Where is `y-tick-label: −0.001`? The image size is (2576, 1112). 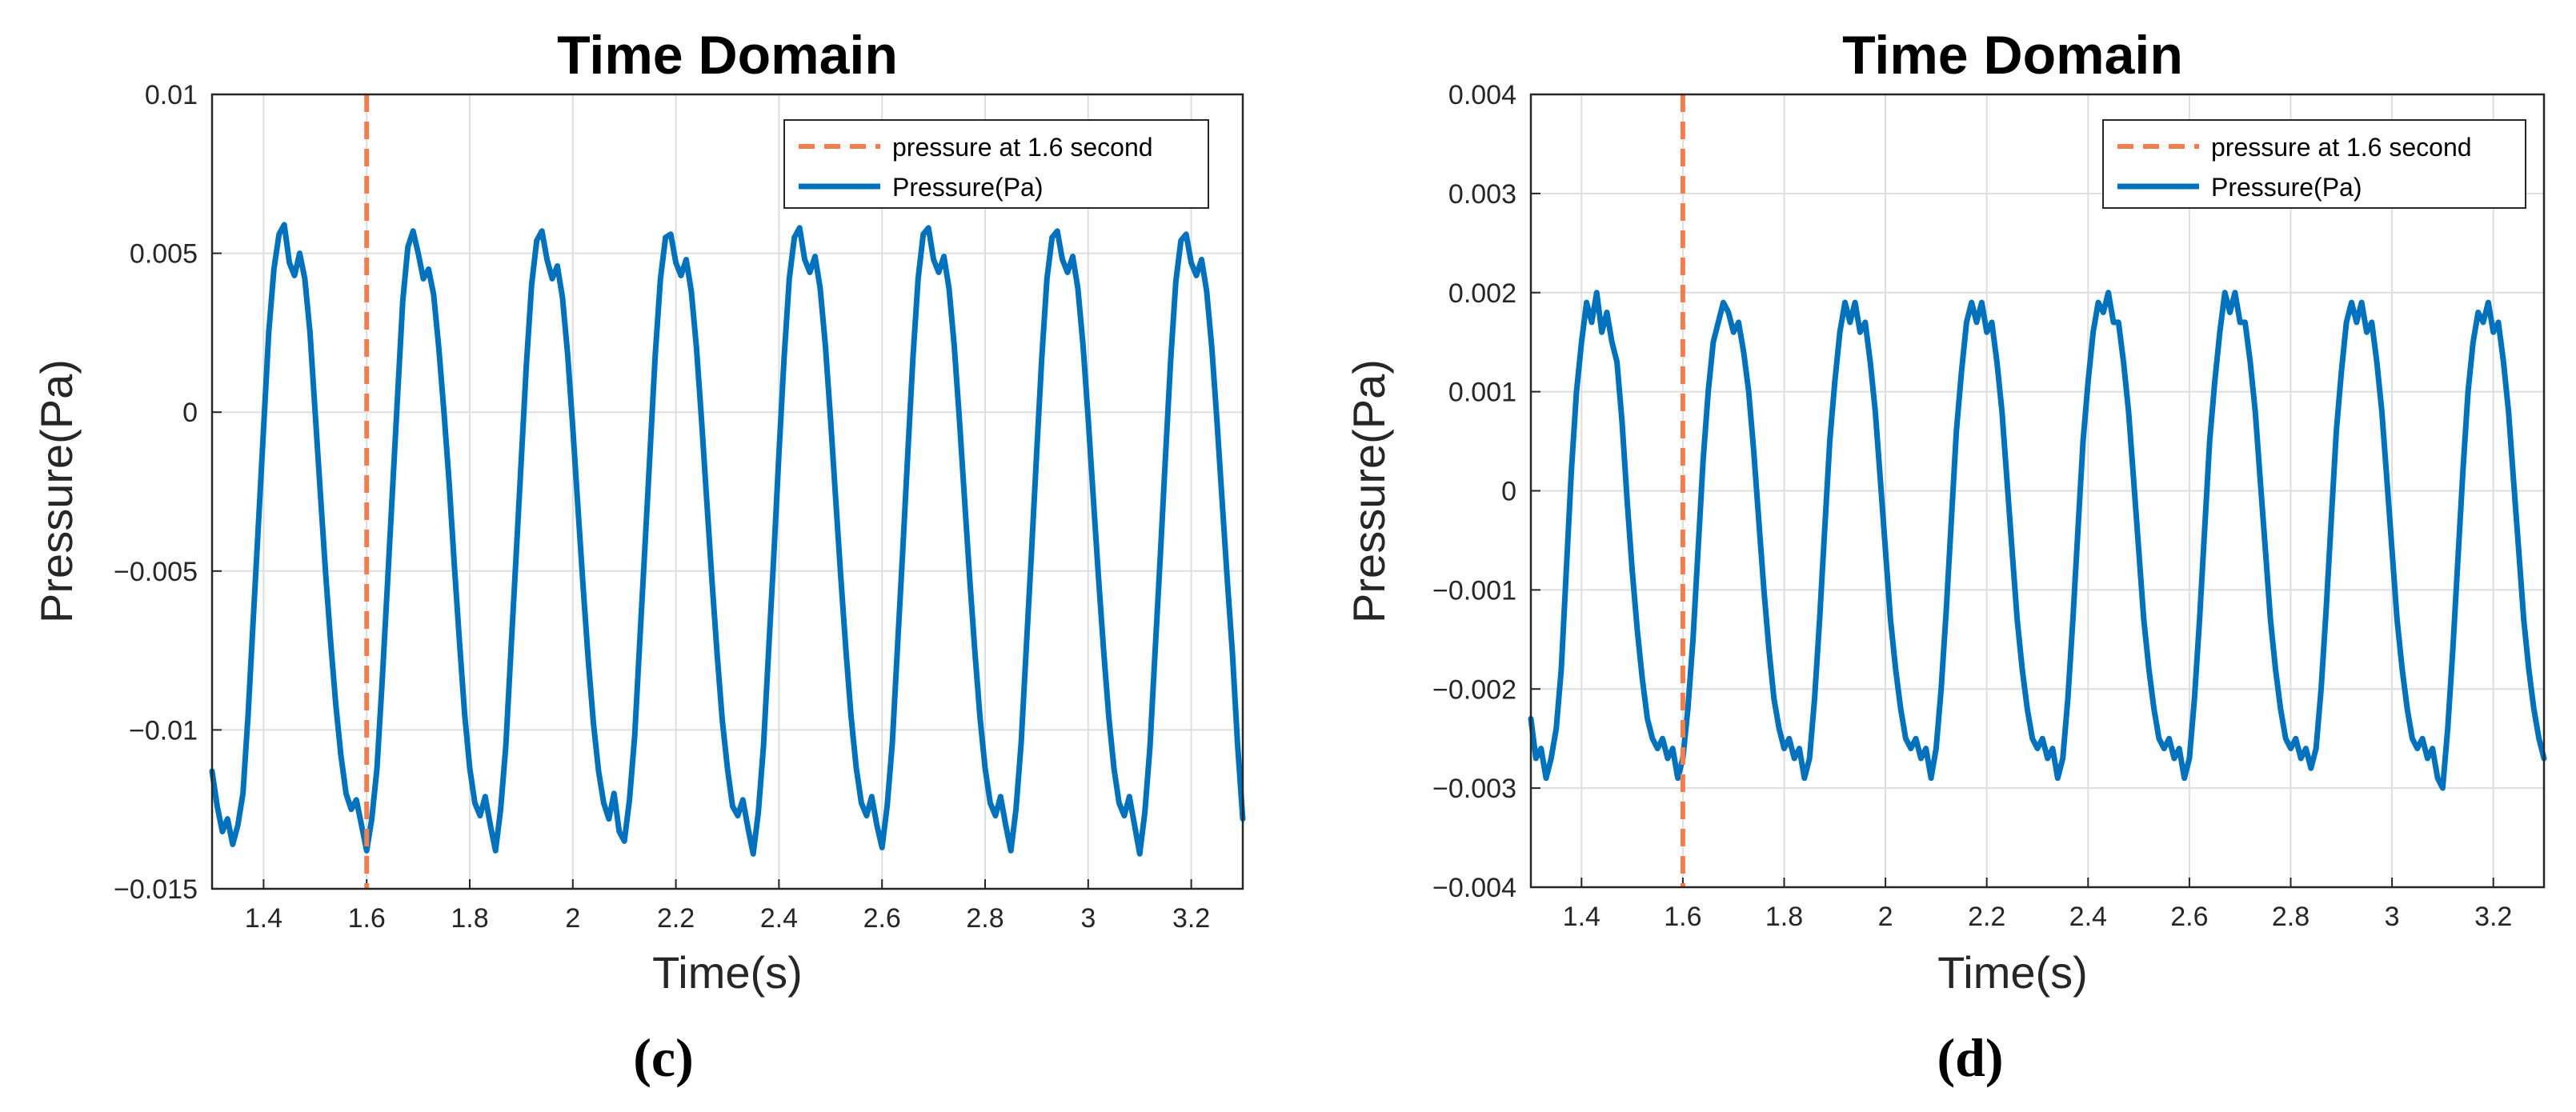 y-tick-label: −0.001 is located at coordinates (1474, 590).